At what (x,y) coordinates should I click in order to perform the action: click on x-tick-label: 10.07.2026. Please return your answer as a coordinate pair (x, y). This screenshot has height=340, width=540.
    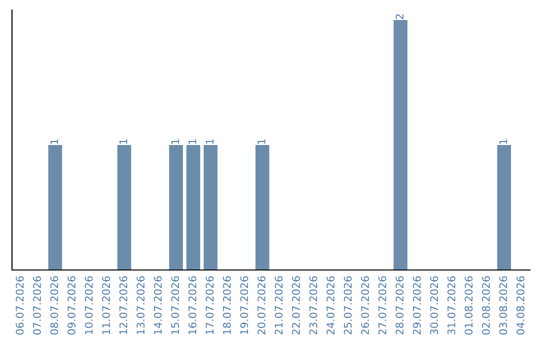
    Looking at the image, I should click on (88, 305).